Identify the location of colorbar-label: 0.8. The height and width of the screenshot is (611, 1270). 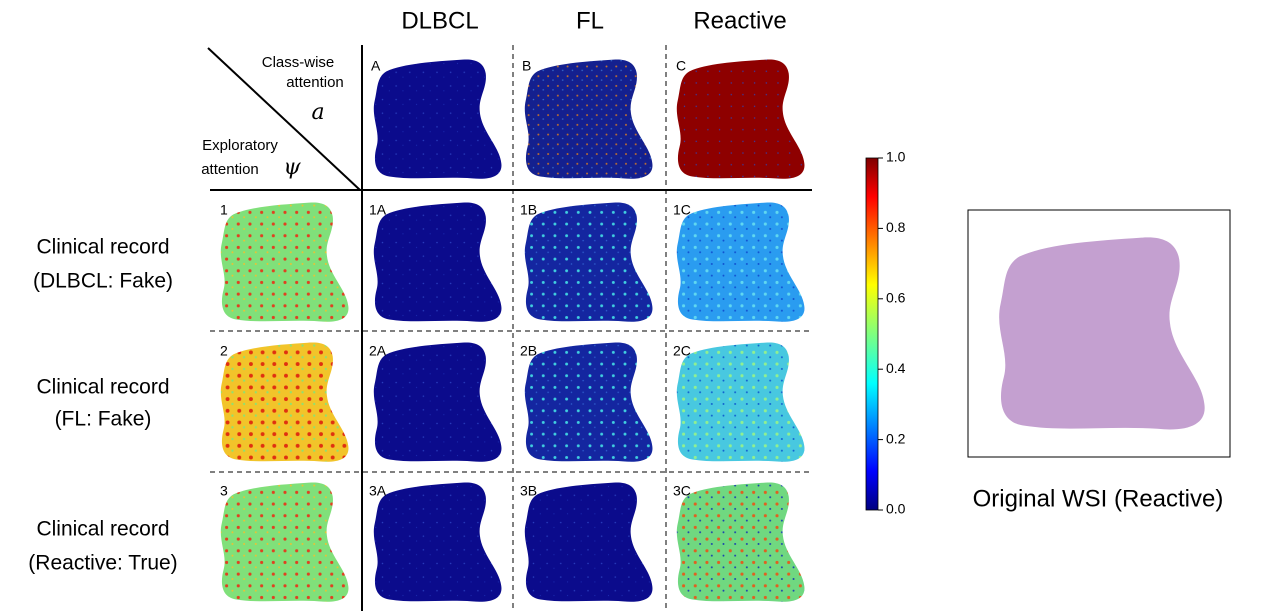
(896, 227).